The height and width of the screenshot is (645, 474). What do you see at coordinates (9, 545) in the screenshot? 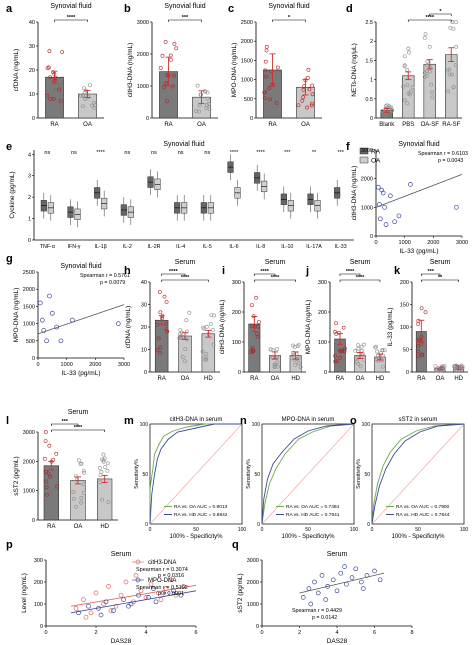
I see `panel-letter-p: p` at bounding box center [9, 545].